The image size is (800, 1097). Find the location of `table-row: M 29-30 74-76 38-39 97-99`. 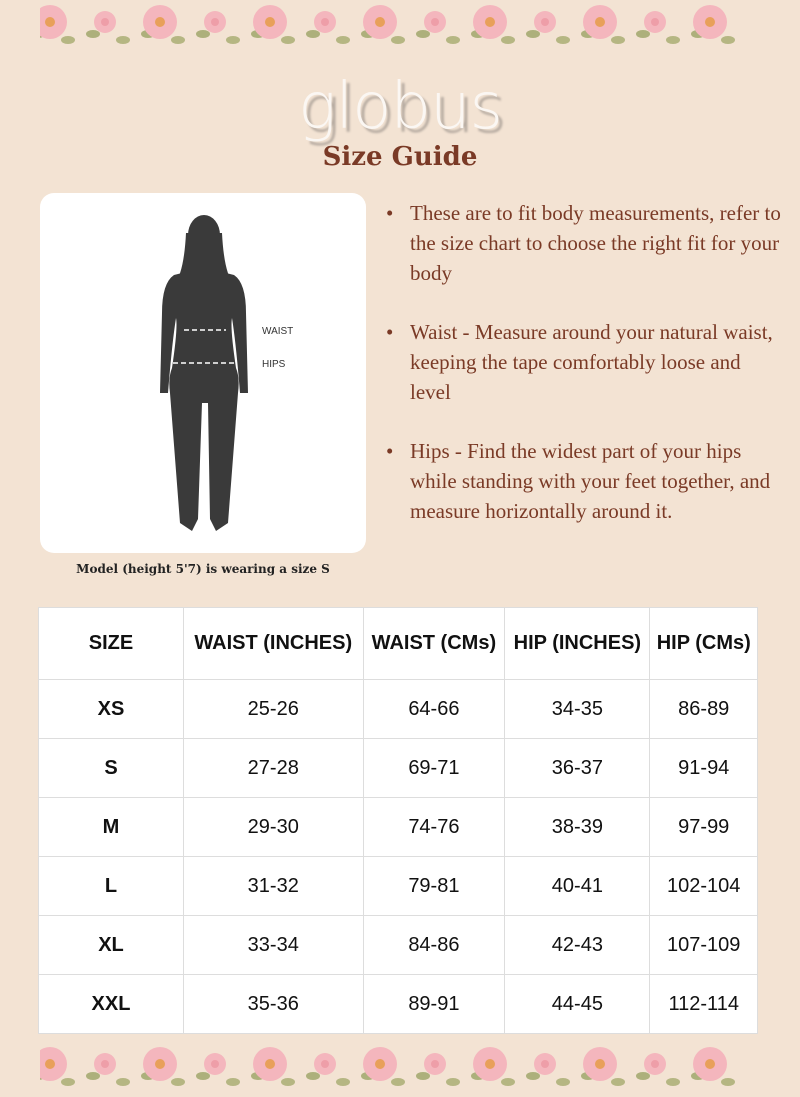

table-row: M 29-30 74-76 38-39 97-99 is located at coordinates (398, 827).